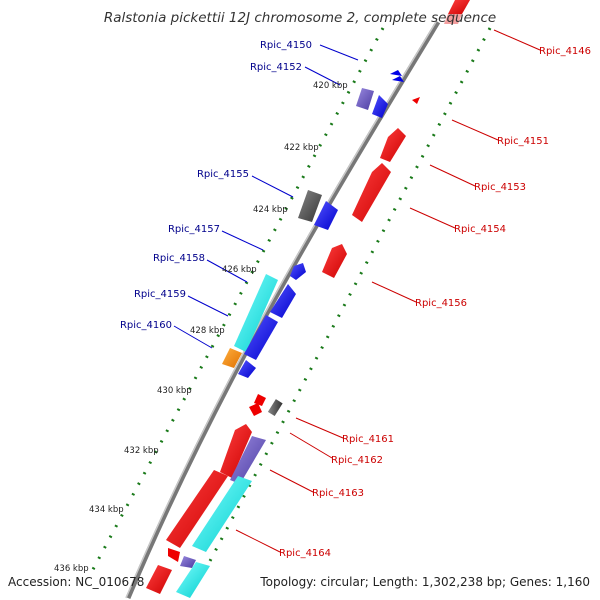 The width and height of the screenshot is (600, 600). What do you see at coordinates (106, 510) in the screenshot?
I see `tick-label: 434 kbp` at bounding box center [106, 510].